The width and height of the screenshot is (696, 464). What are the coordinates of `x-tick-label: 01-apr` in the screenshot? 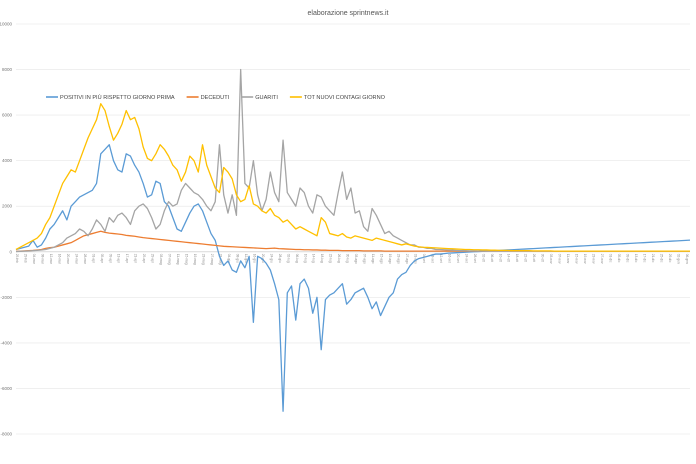 It's located at (93, 259).